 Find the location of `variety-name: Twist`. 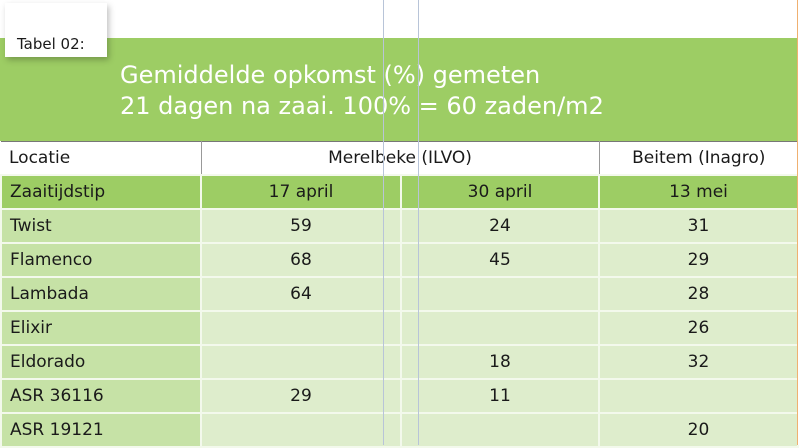

variety-name: Twist is located at coordinates (101, 226).